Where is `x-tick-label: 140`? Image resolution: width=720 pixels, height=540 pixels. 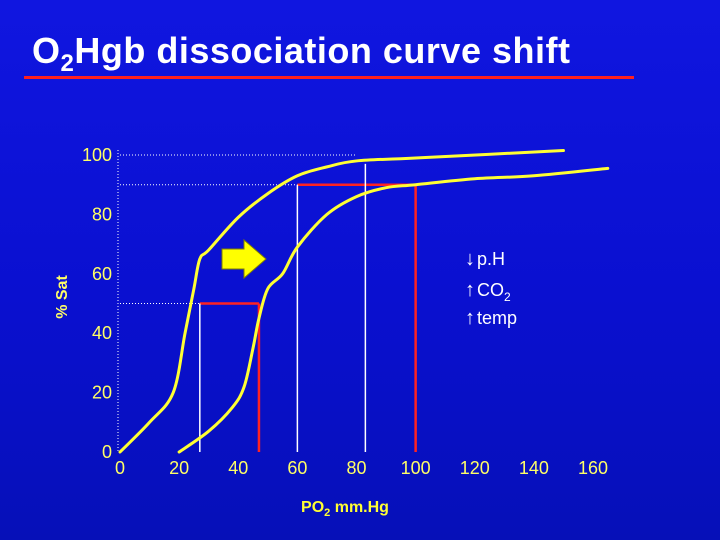 x-tick-label: 140 is located at coordinates (534, 468).